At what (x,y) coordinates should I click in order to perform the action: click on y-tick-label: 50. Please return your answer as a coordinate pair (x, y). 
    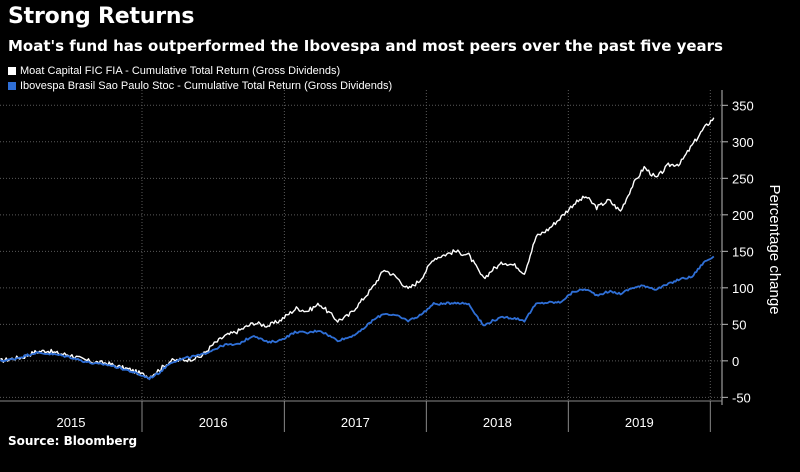
    Looking at the image, I should click on (739, 324).